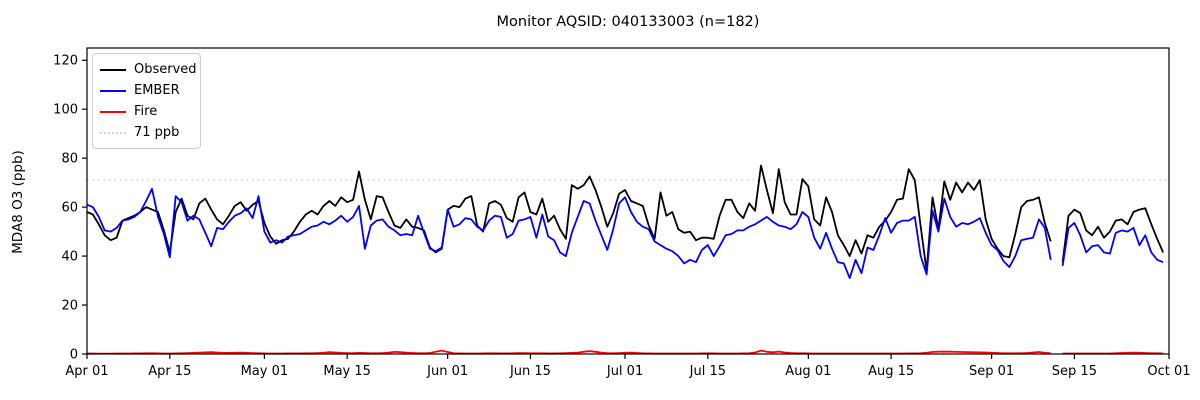  Describe the element at coordinates (1168, 371) in the screenshot. I see `x-tick-label: Oct 01` at that location.